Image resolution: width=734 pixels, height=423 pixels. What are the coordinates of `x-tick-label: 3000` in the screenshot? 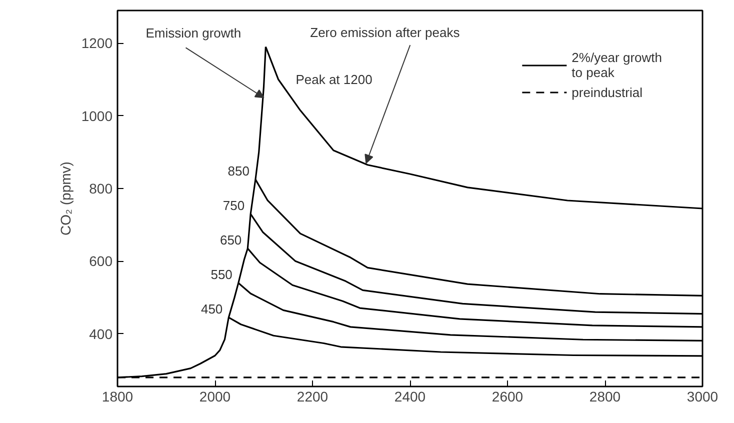 It's located at (702, 396).